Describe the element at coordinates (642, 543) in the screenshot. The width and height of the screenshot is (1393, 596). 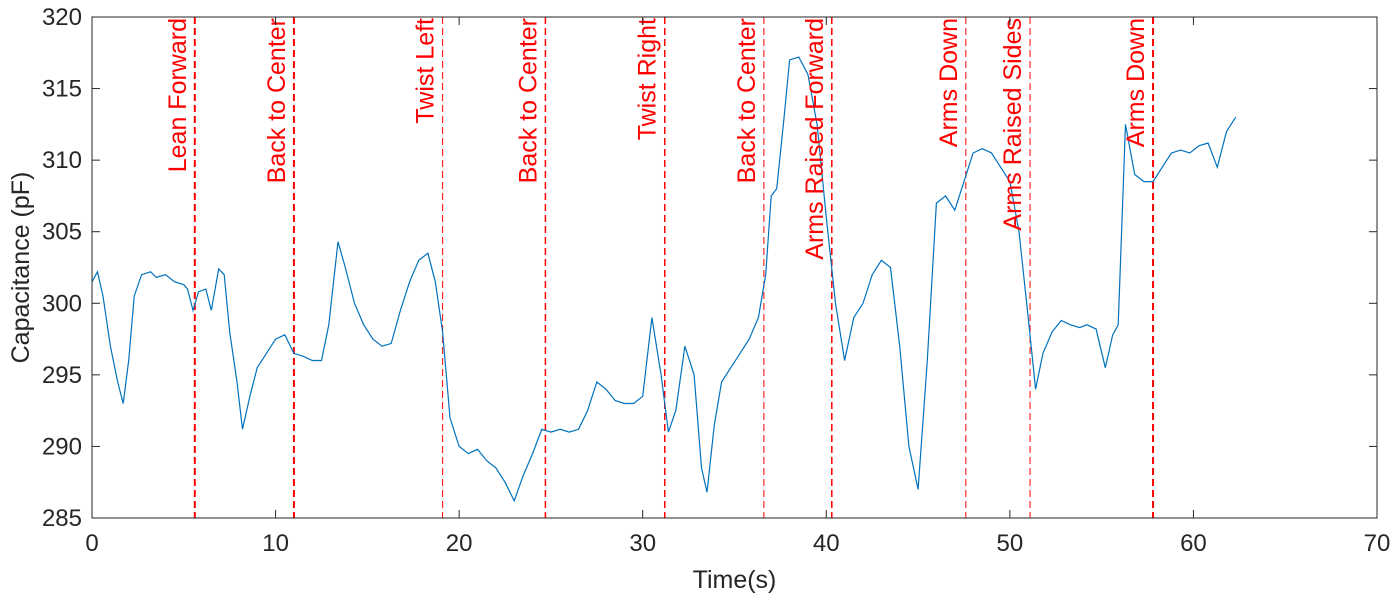
I see `x-tick-label: 30` at that location.